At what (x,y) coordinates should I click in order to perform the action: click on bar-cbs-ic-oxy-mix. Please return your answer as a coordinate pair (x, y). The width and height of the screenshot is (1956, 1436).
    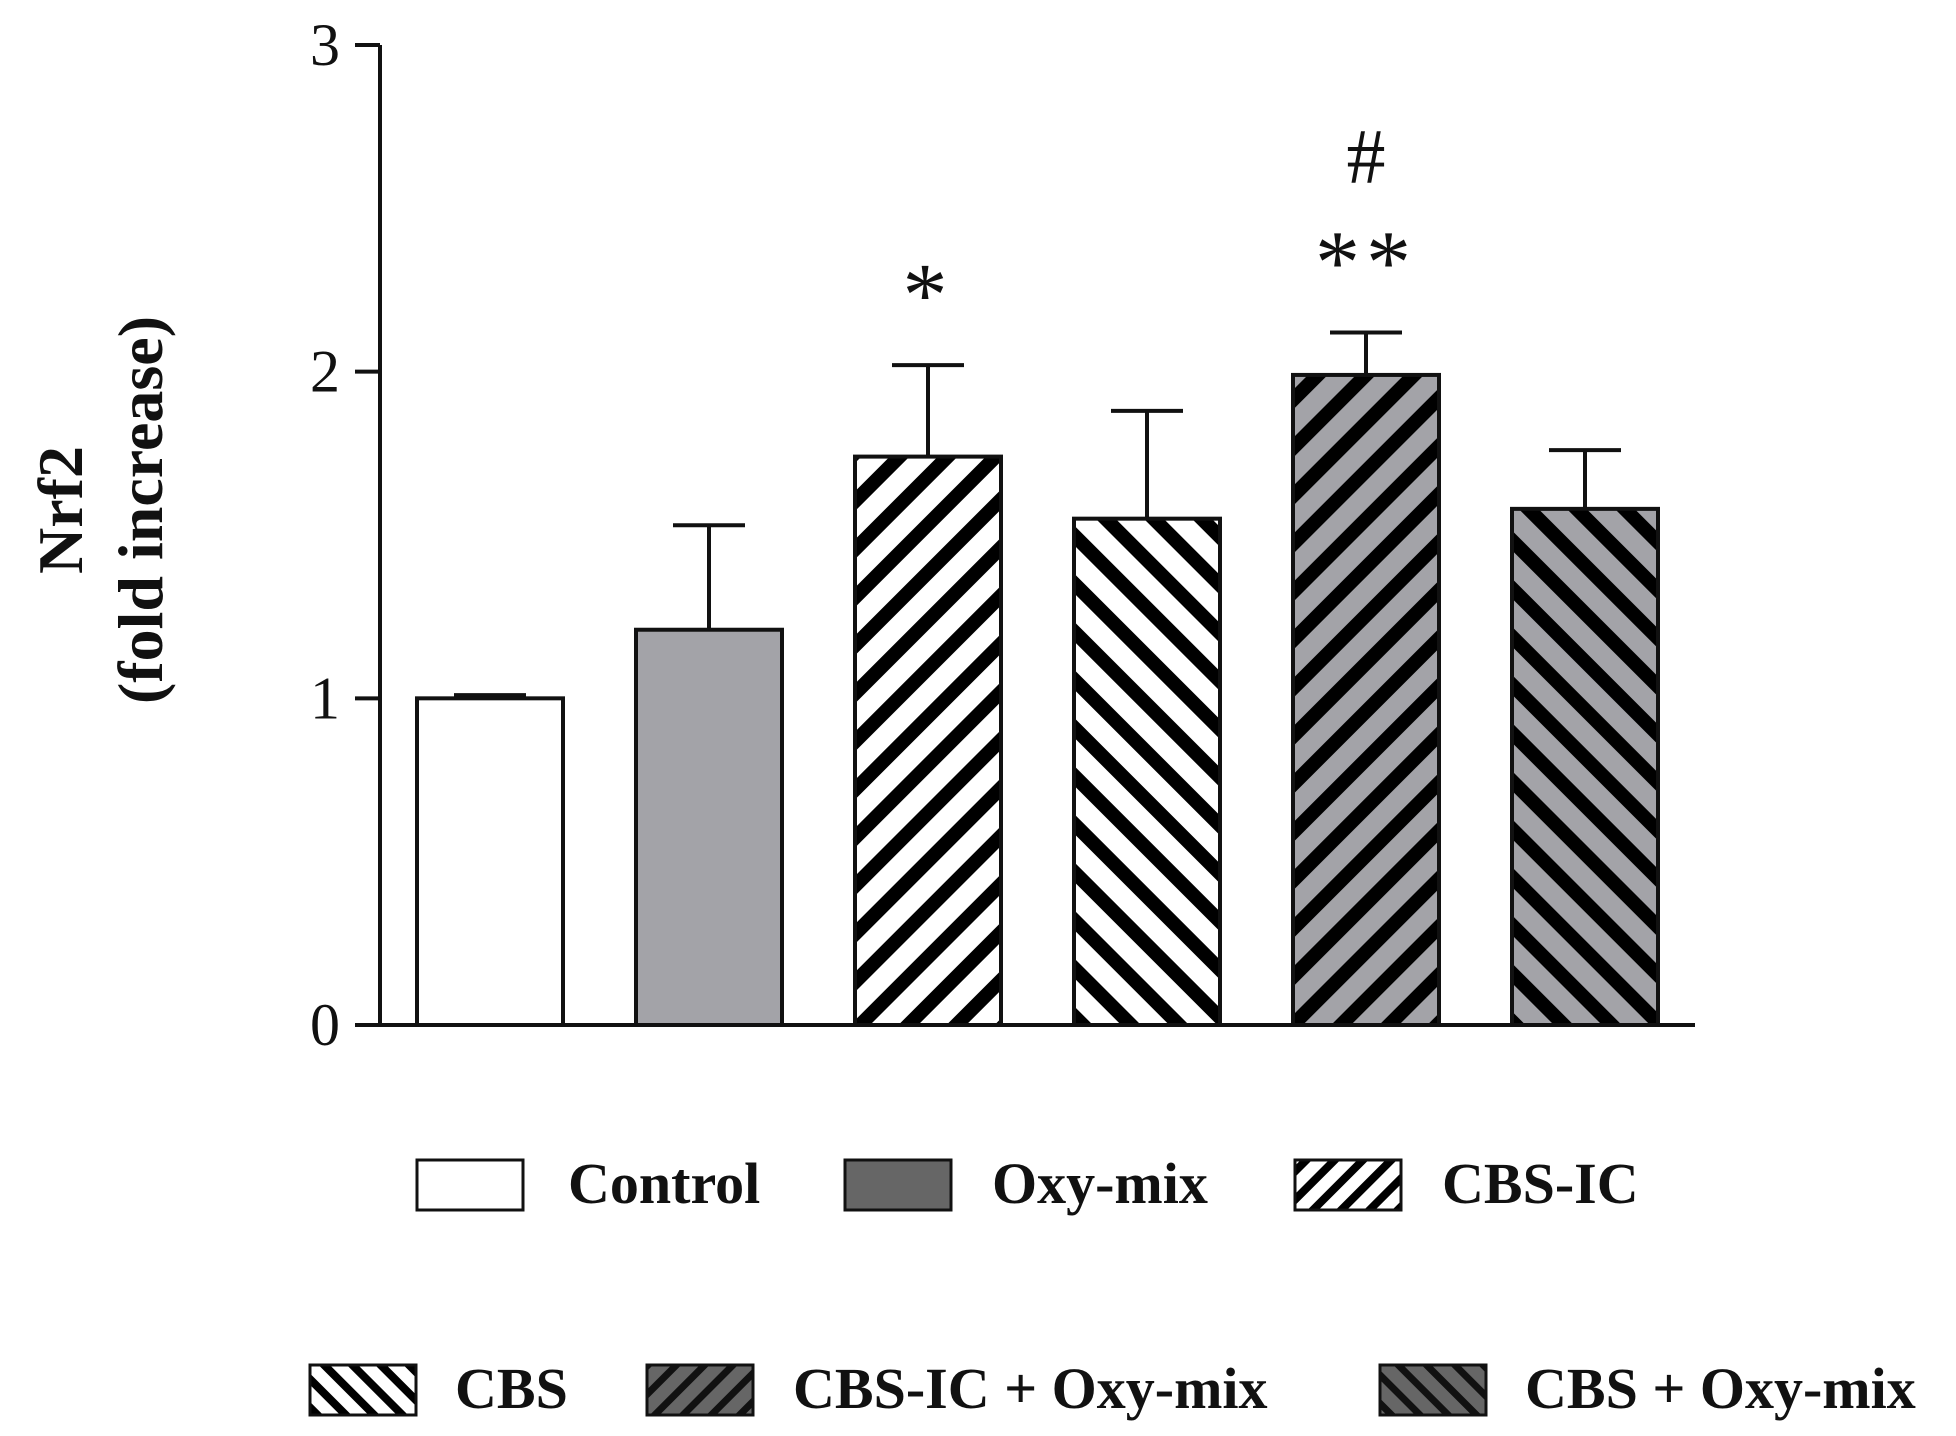
    Looking at the image, I should click on (1366, 699).